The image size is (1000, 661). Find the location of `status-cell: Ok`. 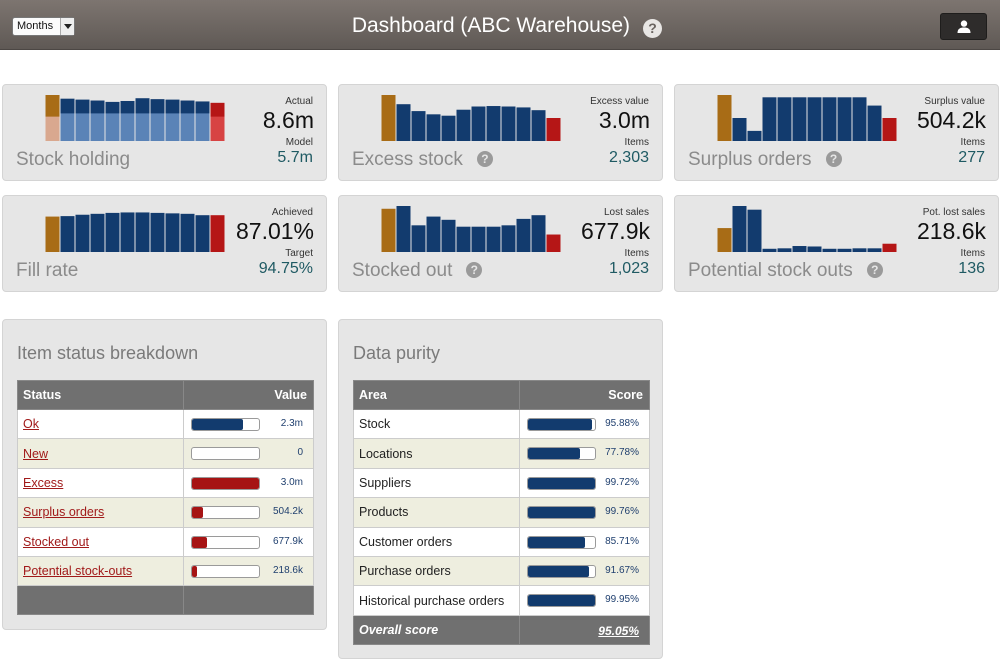

status-cell: Ok is located at coordinates (100, 424).